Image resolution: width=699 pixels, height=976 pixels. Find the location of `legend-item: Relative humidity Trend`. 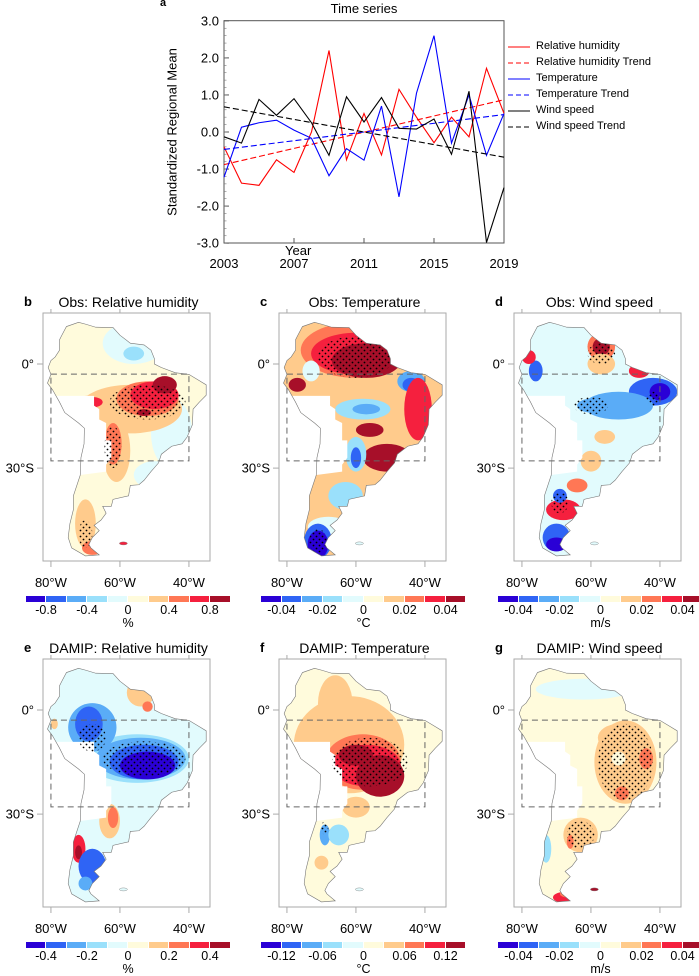

legend-item: Relative humidity Trend is located at coordinates (593, 62).